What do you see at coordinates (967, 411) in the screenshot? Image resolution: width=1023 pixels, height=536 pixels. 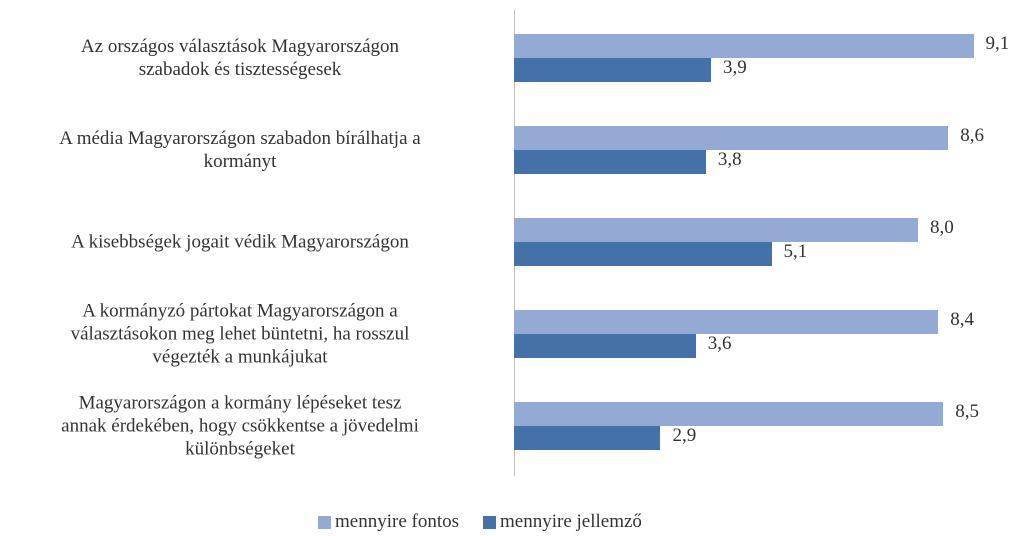 I see `value-label: 8,5` at bounding box center [967, 411].